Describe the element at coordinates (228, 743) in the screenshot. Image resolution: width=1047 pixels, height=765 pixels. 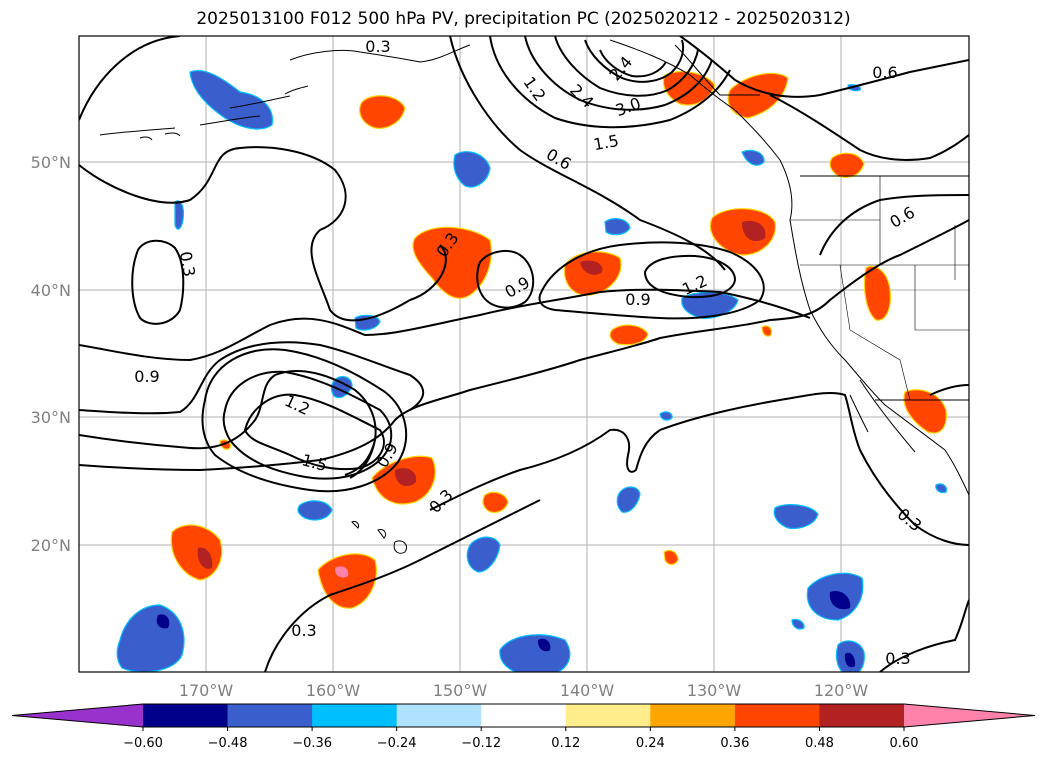
I see `colorbar-tick-label: −0.48` at that location.